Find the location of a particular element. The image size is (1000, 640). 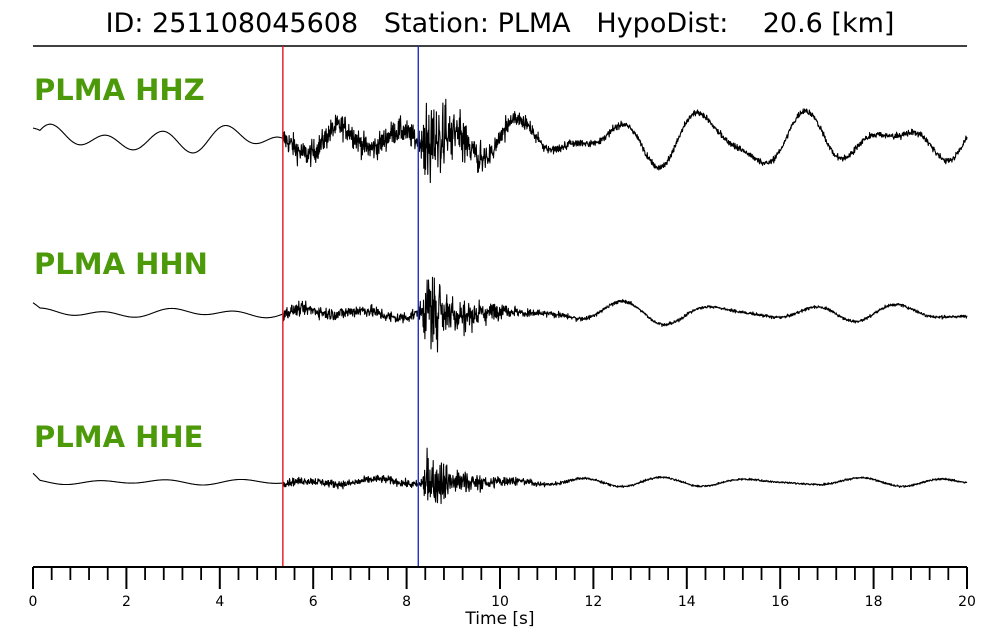

phase-picks-group is located at coordinates (350, 306).